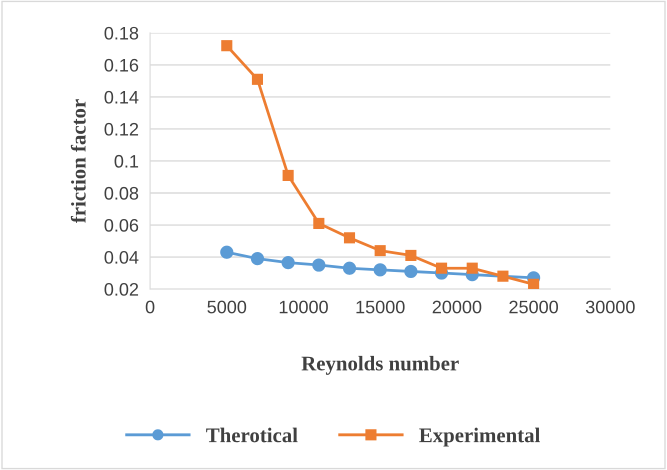 The image size is (667, 470). Describe the element at coordinates (479, 437) in the screenshot. I see `legend-label: Experimental` at that location.